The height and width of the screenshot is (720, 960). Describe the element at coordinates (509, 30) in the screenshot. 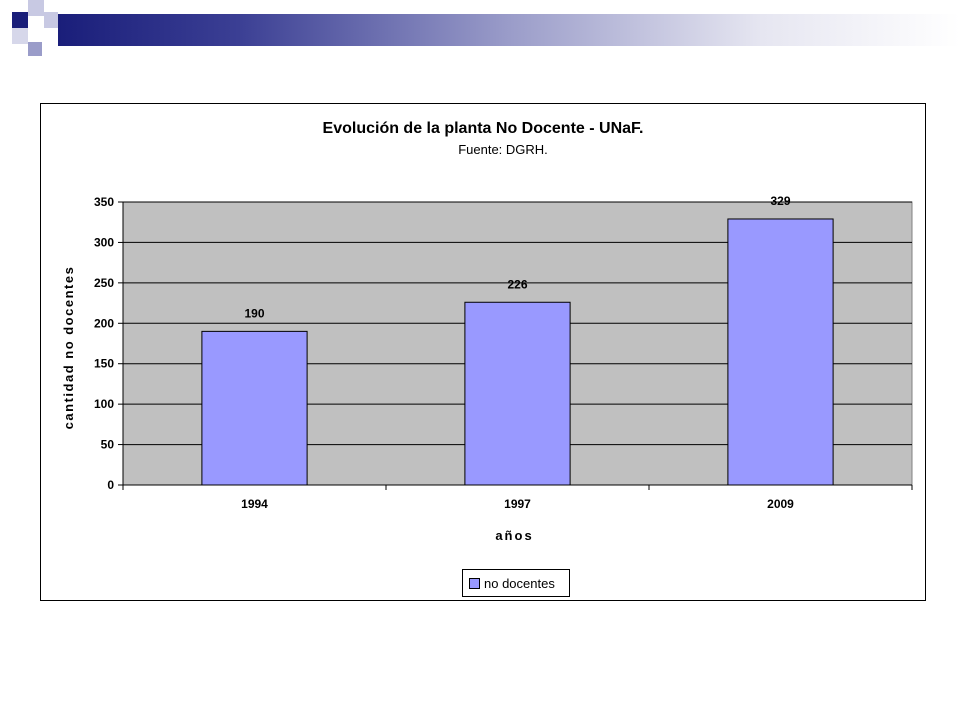

I see `header-gradient-bar` at that location.